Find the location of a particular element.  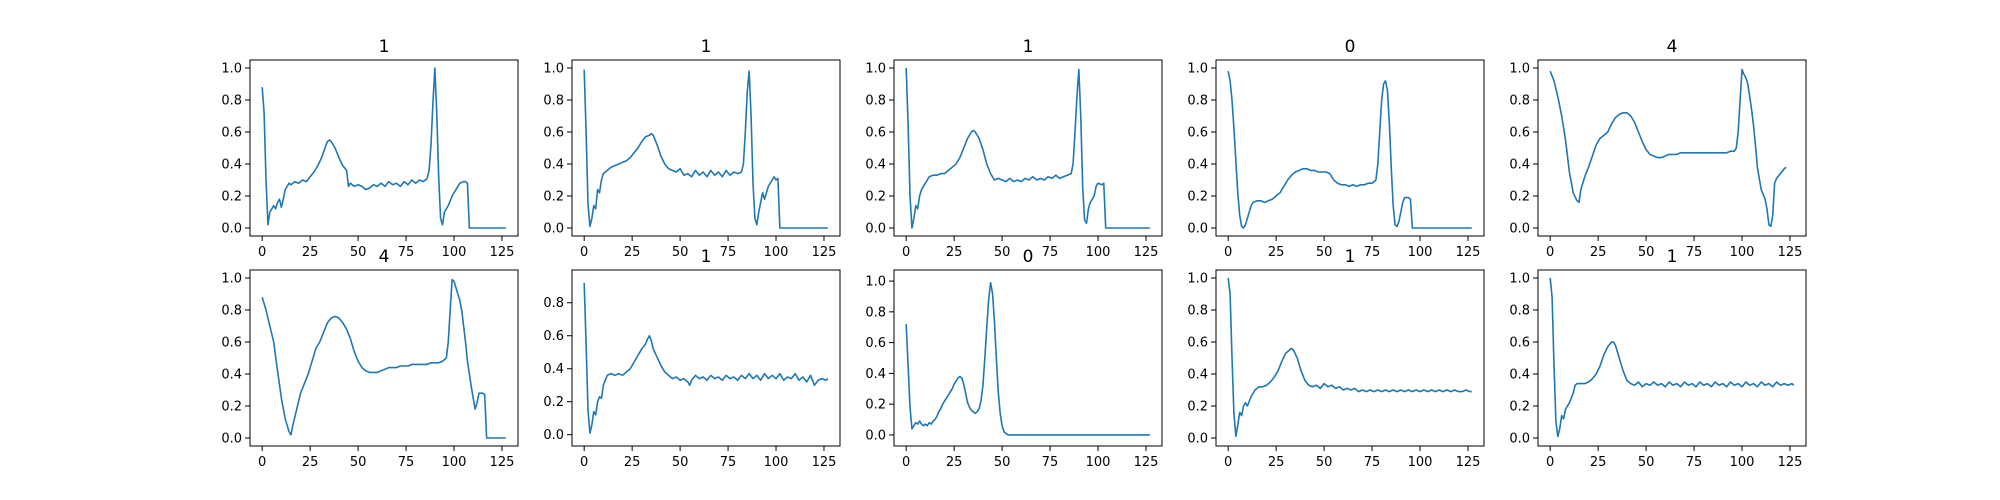

subplot-3: 1 0 25 50 75 100 125 0.0 0.2 0.4 0.6 0.8 1.0 is located at coordinates (1014, 148).